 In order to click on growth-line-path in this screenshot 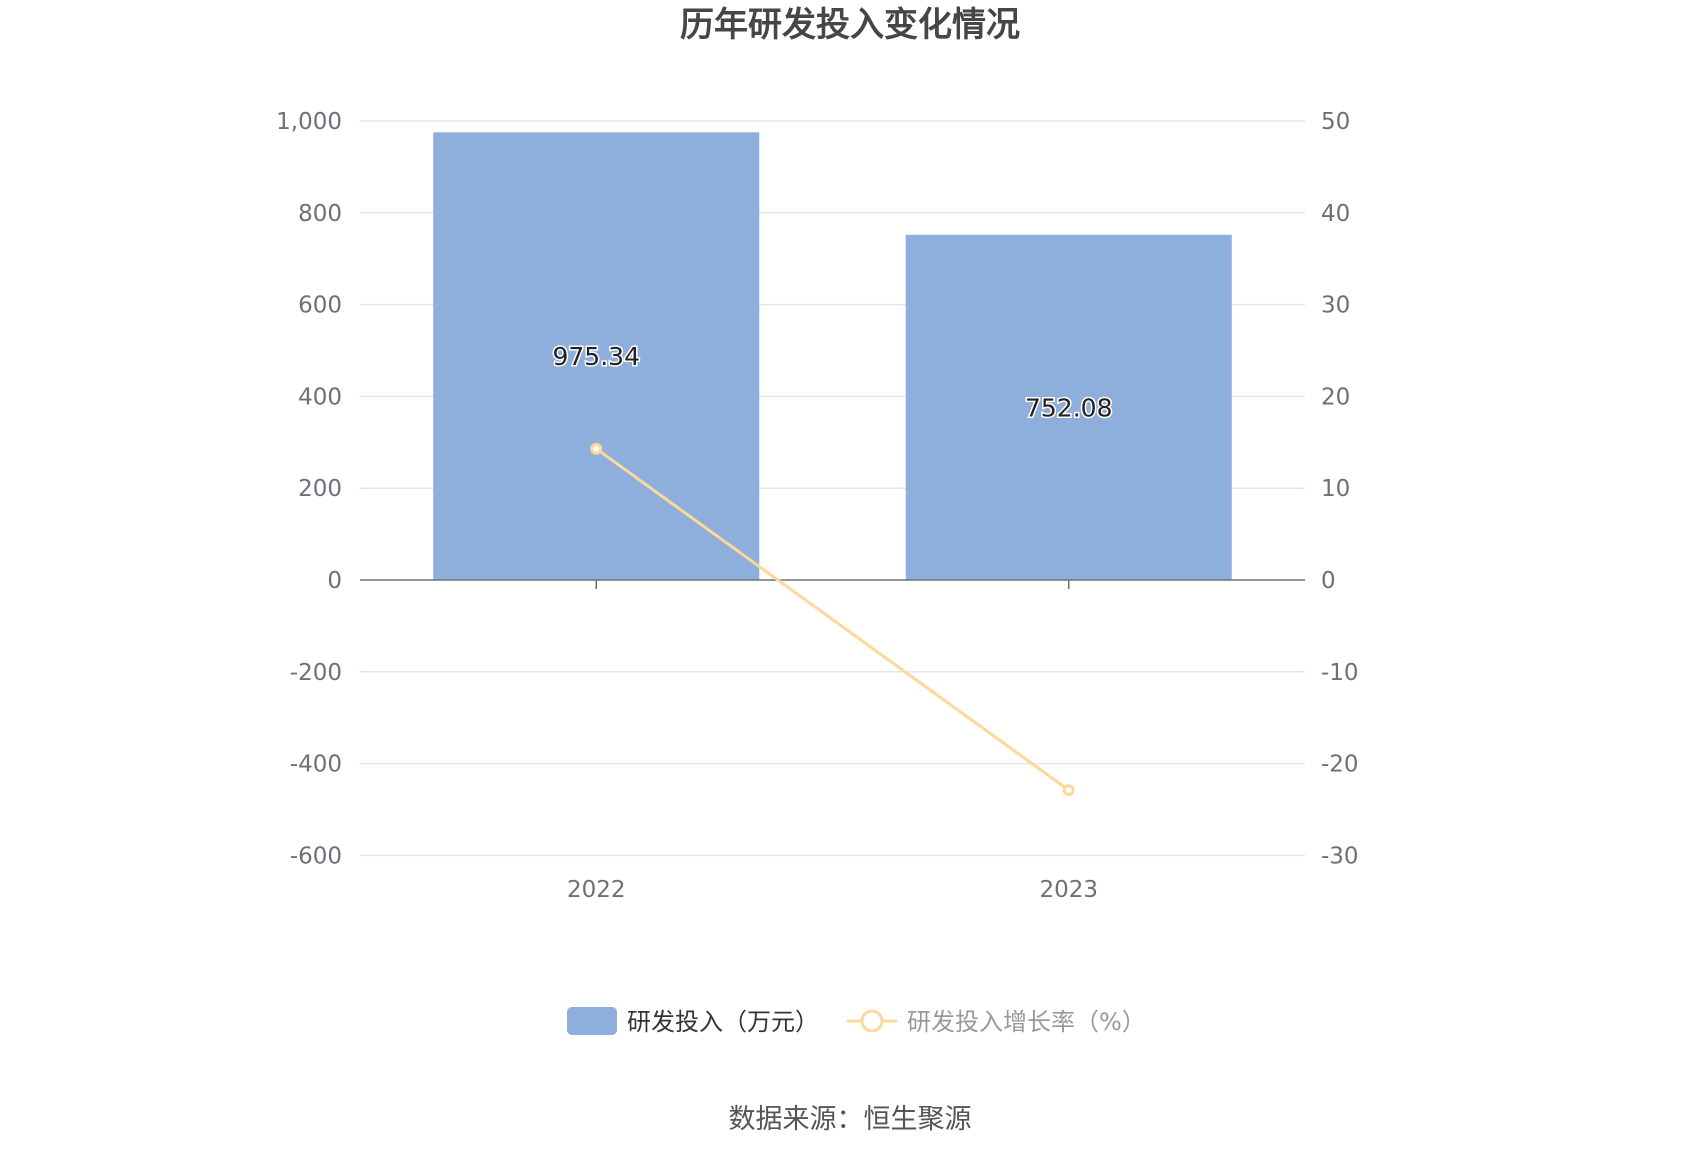, I will do `click(832, 619)`.